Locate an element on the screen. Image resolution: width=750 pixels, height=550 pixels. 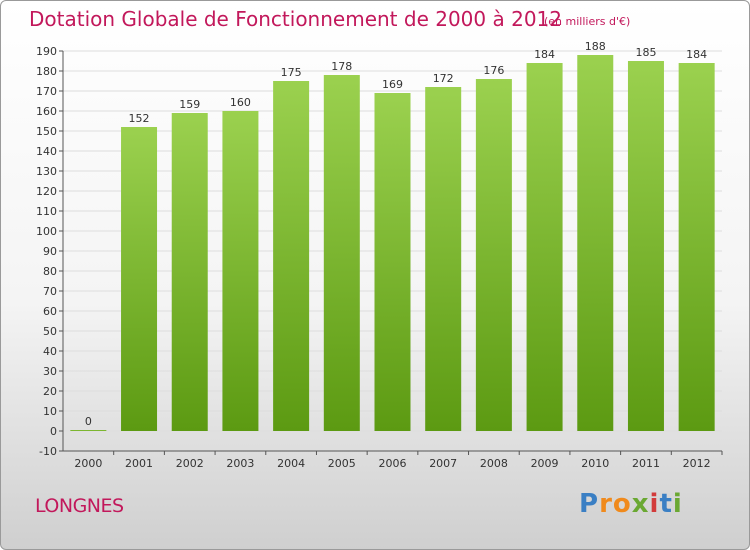
x-tick-label-2001: 2001 is located at coordinates (139, 463).